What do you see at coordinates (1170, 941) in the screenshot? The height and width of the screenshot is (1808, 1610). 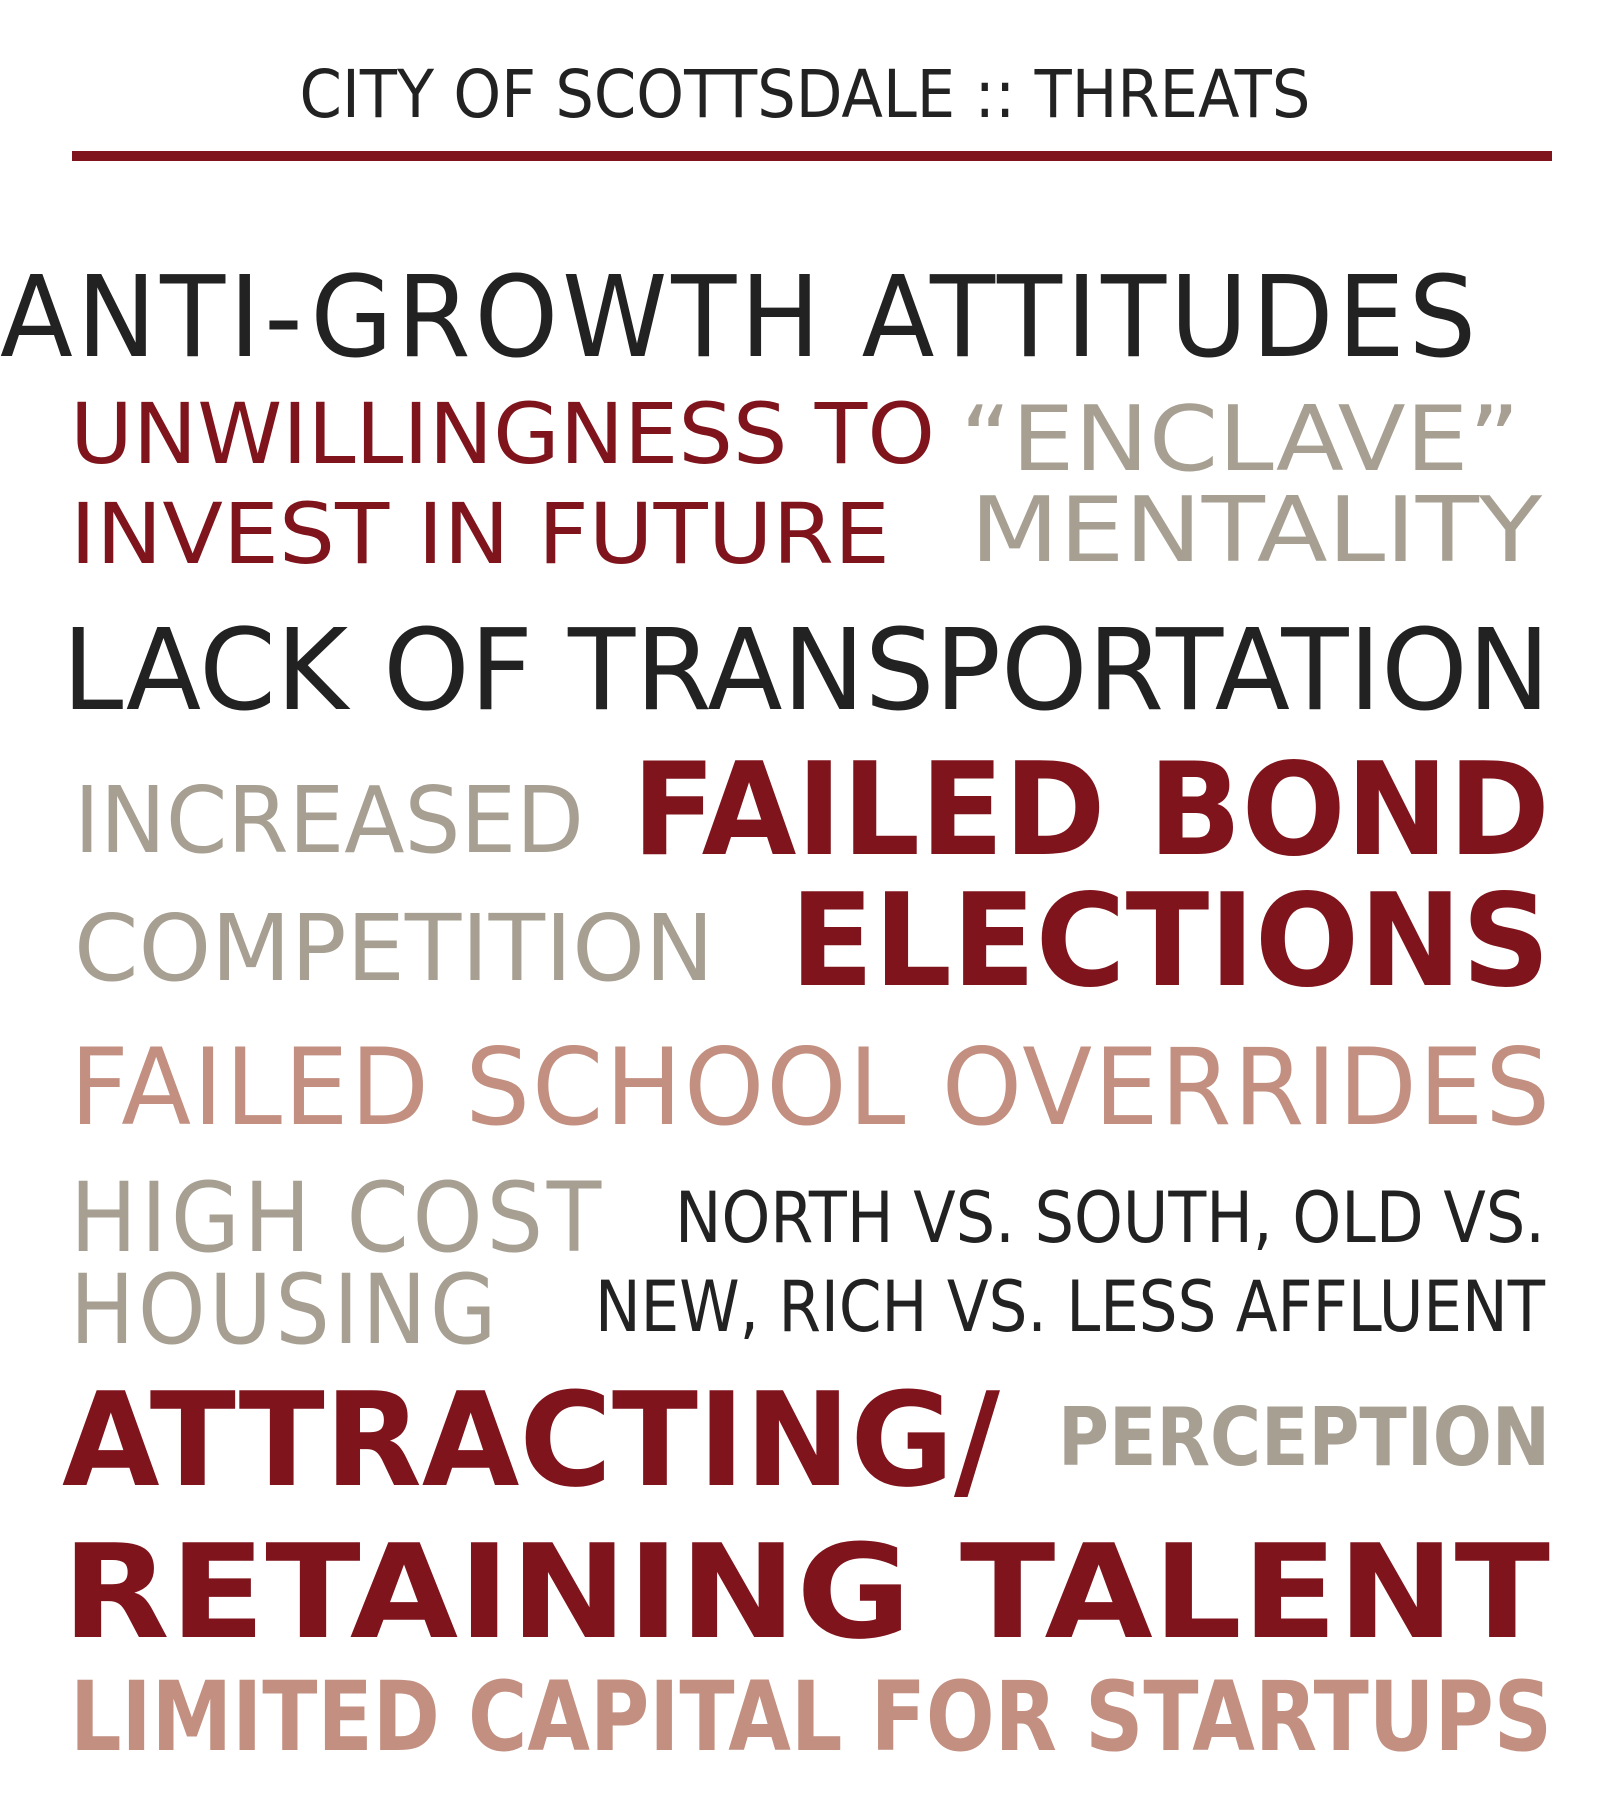 I see `threat-failed-bond-line2: ELECTIONS` at bounding box center [1170, 941].